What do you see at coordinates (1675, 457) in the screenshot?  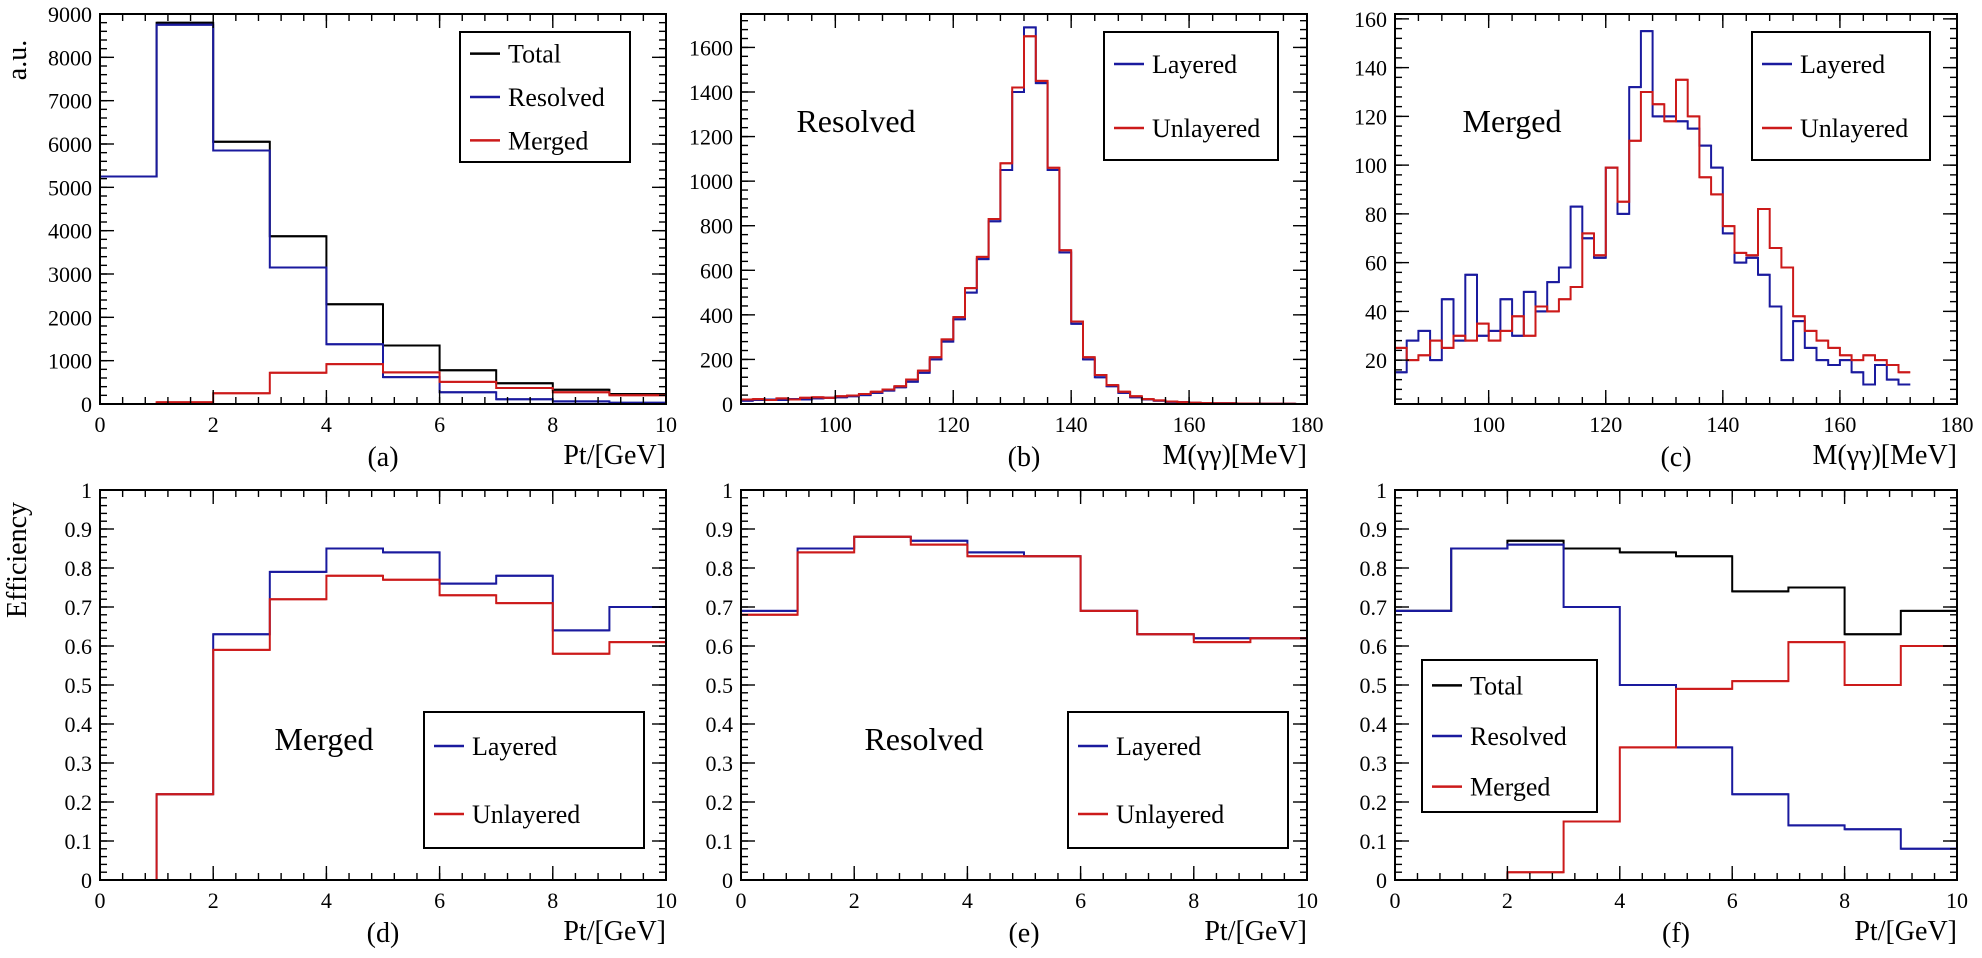 I see `panel-label: (c)` at bounding box center [1675, 457].